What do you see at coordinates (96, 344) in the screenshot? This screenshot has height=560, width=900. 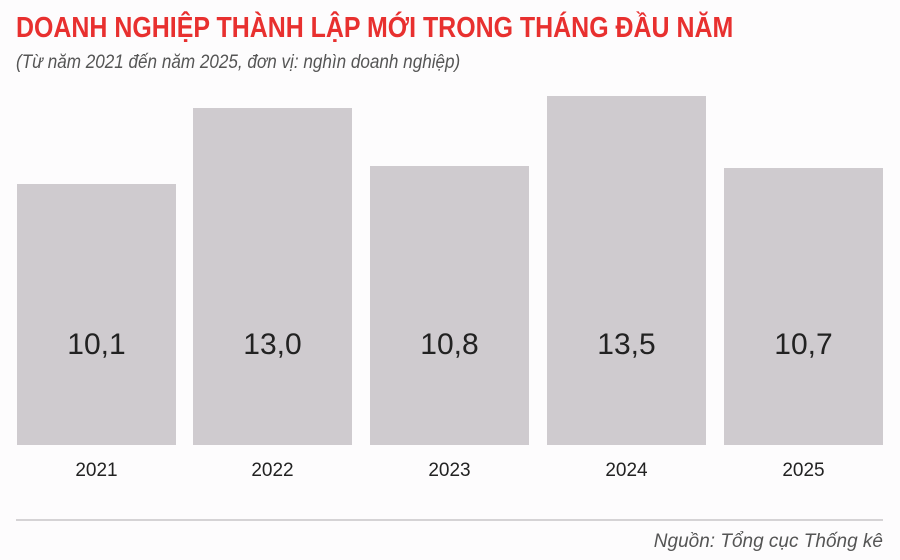 I see `bar-value-label: 10,1` at bounding box center [96, 344].